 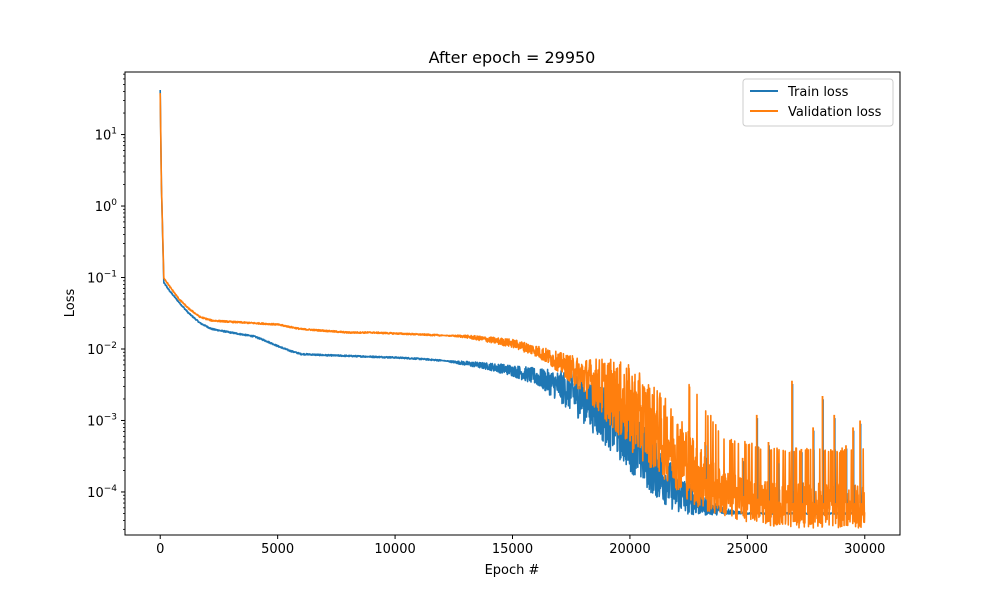 I want to click on y-tick-label: 10⁻¹, so click(x=102, y=278).